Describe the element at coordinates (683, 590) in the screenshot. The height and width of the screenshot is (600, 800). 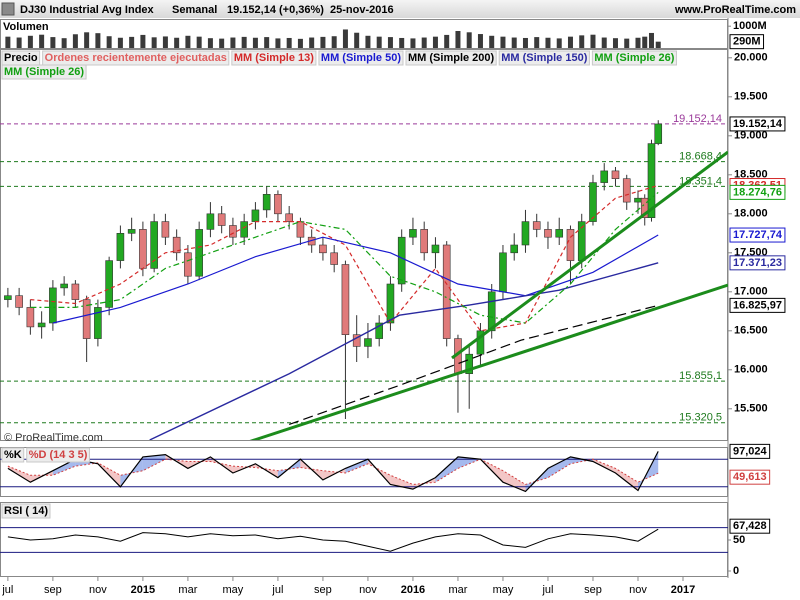
I see `x-tick-label: 2017` at that location.